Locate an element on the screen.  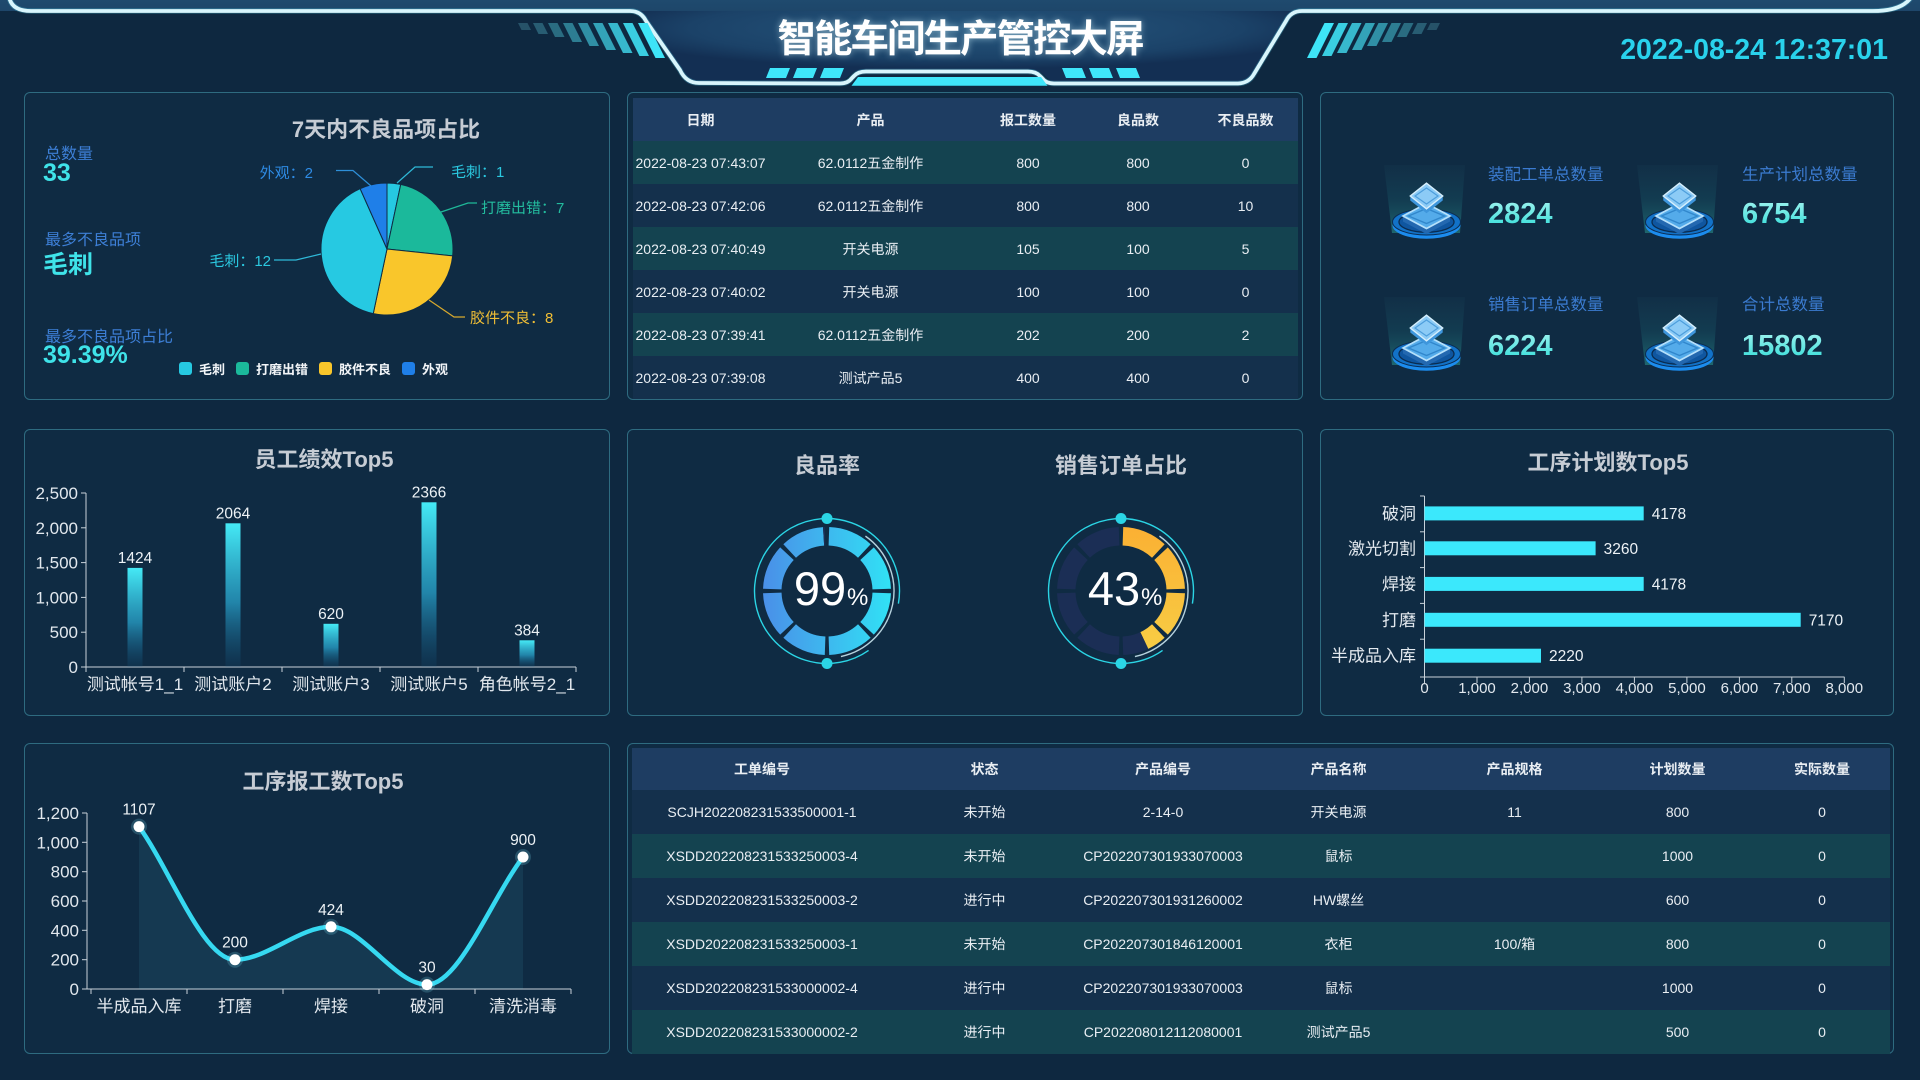
svg-text: 4,000 is located at coordinates (1635, 688).